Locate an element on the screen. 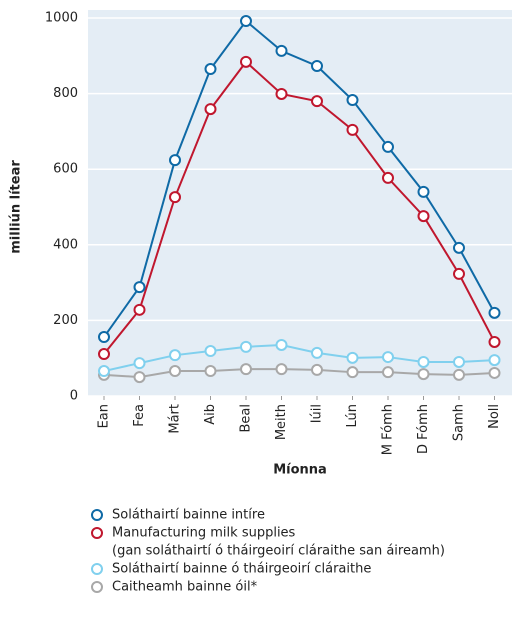 The image size is (518, 621). x-tick-label: D Fómh is located at coordinates (423, 429).